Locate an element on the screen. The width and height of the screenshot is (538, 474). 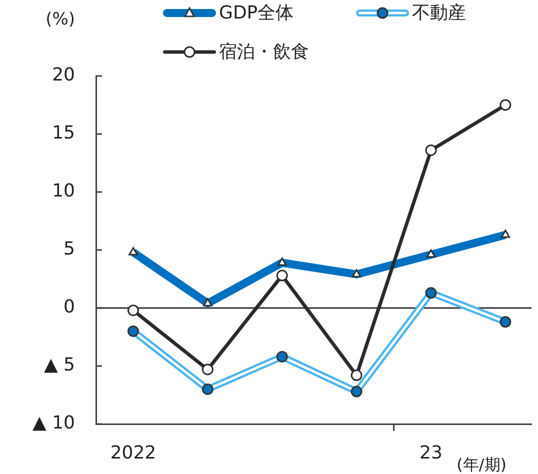
legend-label: 宿泊・飲食 is located at coordinates (264, 52).